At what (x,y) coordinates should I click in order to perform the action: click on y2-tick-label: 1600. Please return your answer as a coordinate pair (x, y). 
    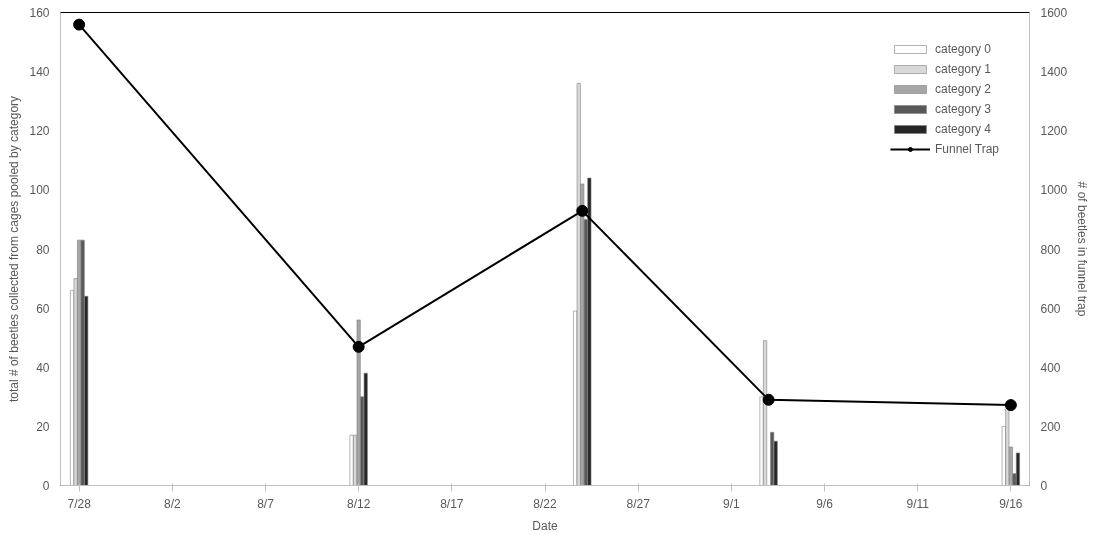
    Looking at the image, I should click on (1054, 13).